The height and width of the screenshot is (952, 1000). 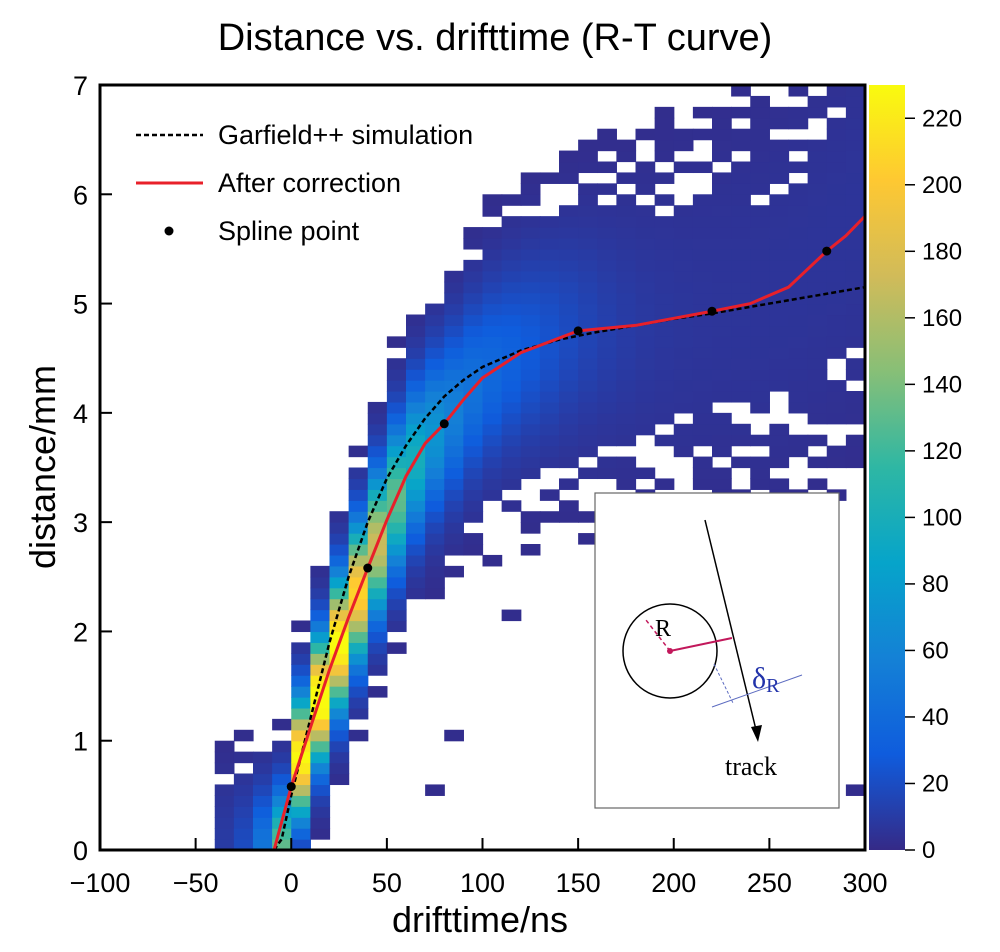 I want to click on colorbar-gradient, so click(x=887, y=467).